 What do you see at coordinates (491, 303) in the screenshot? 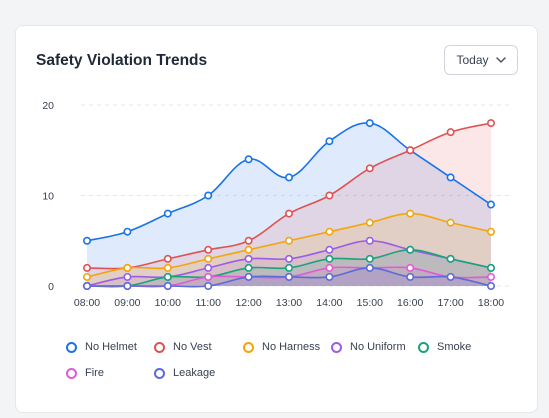
I see `x-tick-label: 18:00` at bounding box center [491, 303].